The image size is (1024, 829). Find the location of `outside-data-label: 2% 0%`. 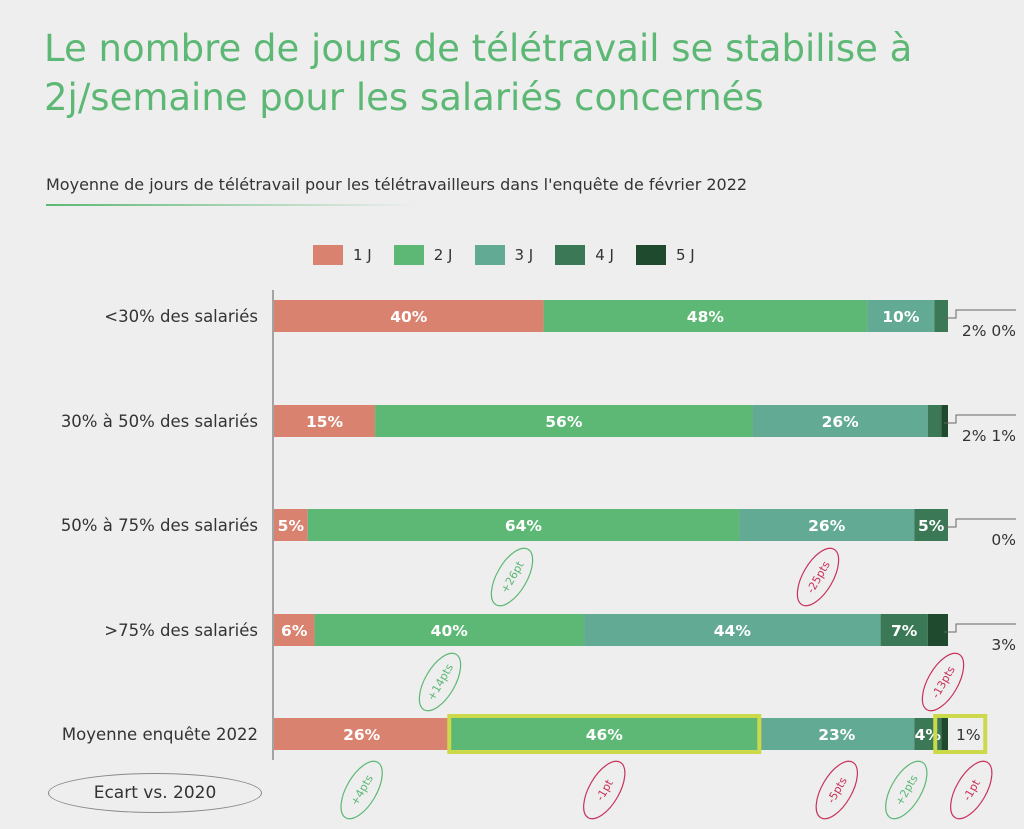

outside-data-label: 2% 0% is located at coordinates (989, 331).